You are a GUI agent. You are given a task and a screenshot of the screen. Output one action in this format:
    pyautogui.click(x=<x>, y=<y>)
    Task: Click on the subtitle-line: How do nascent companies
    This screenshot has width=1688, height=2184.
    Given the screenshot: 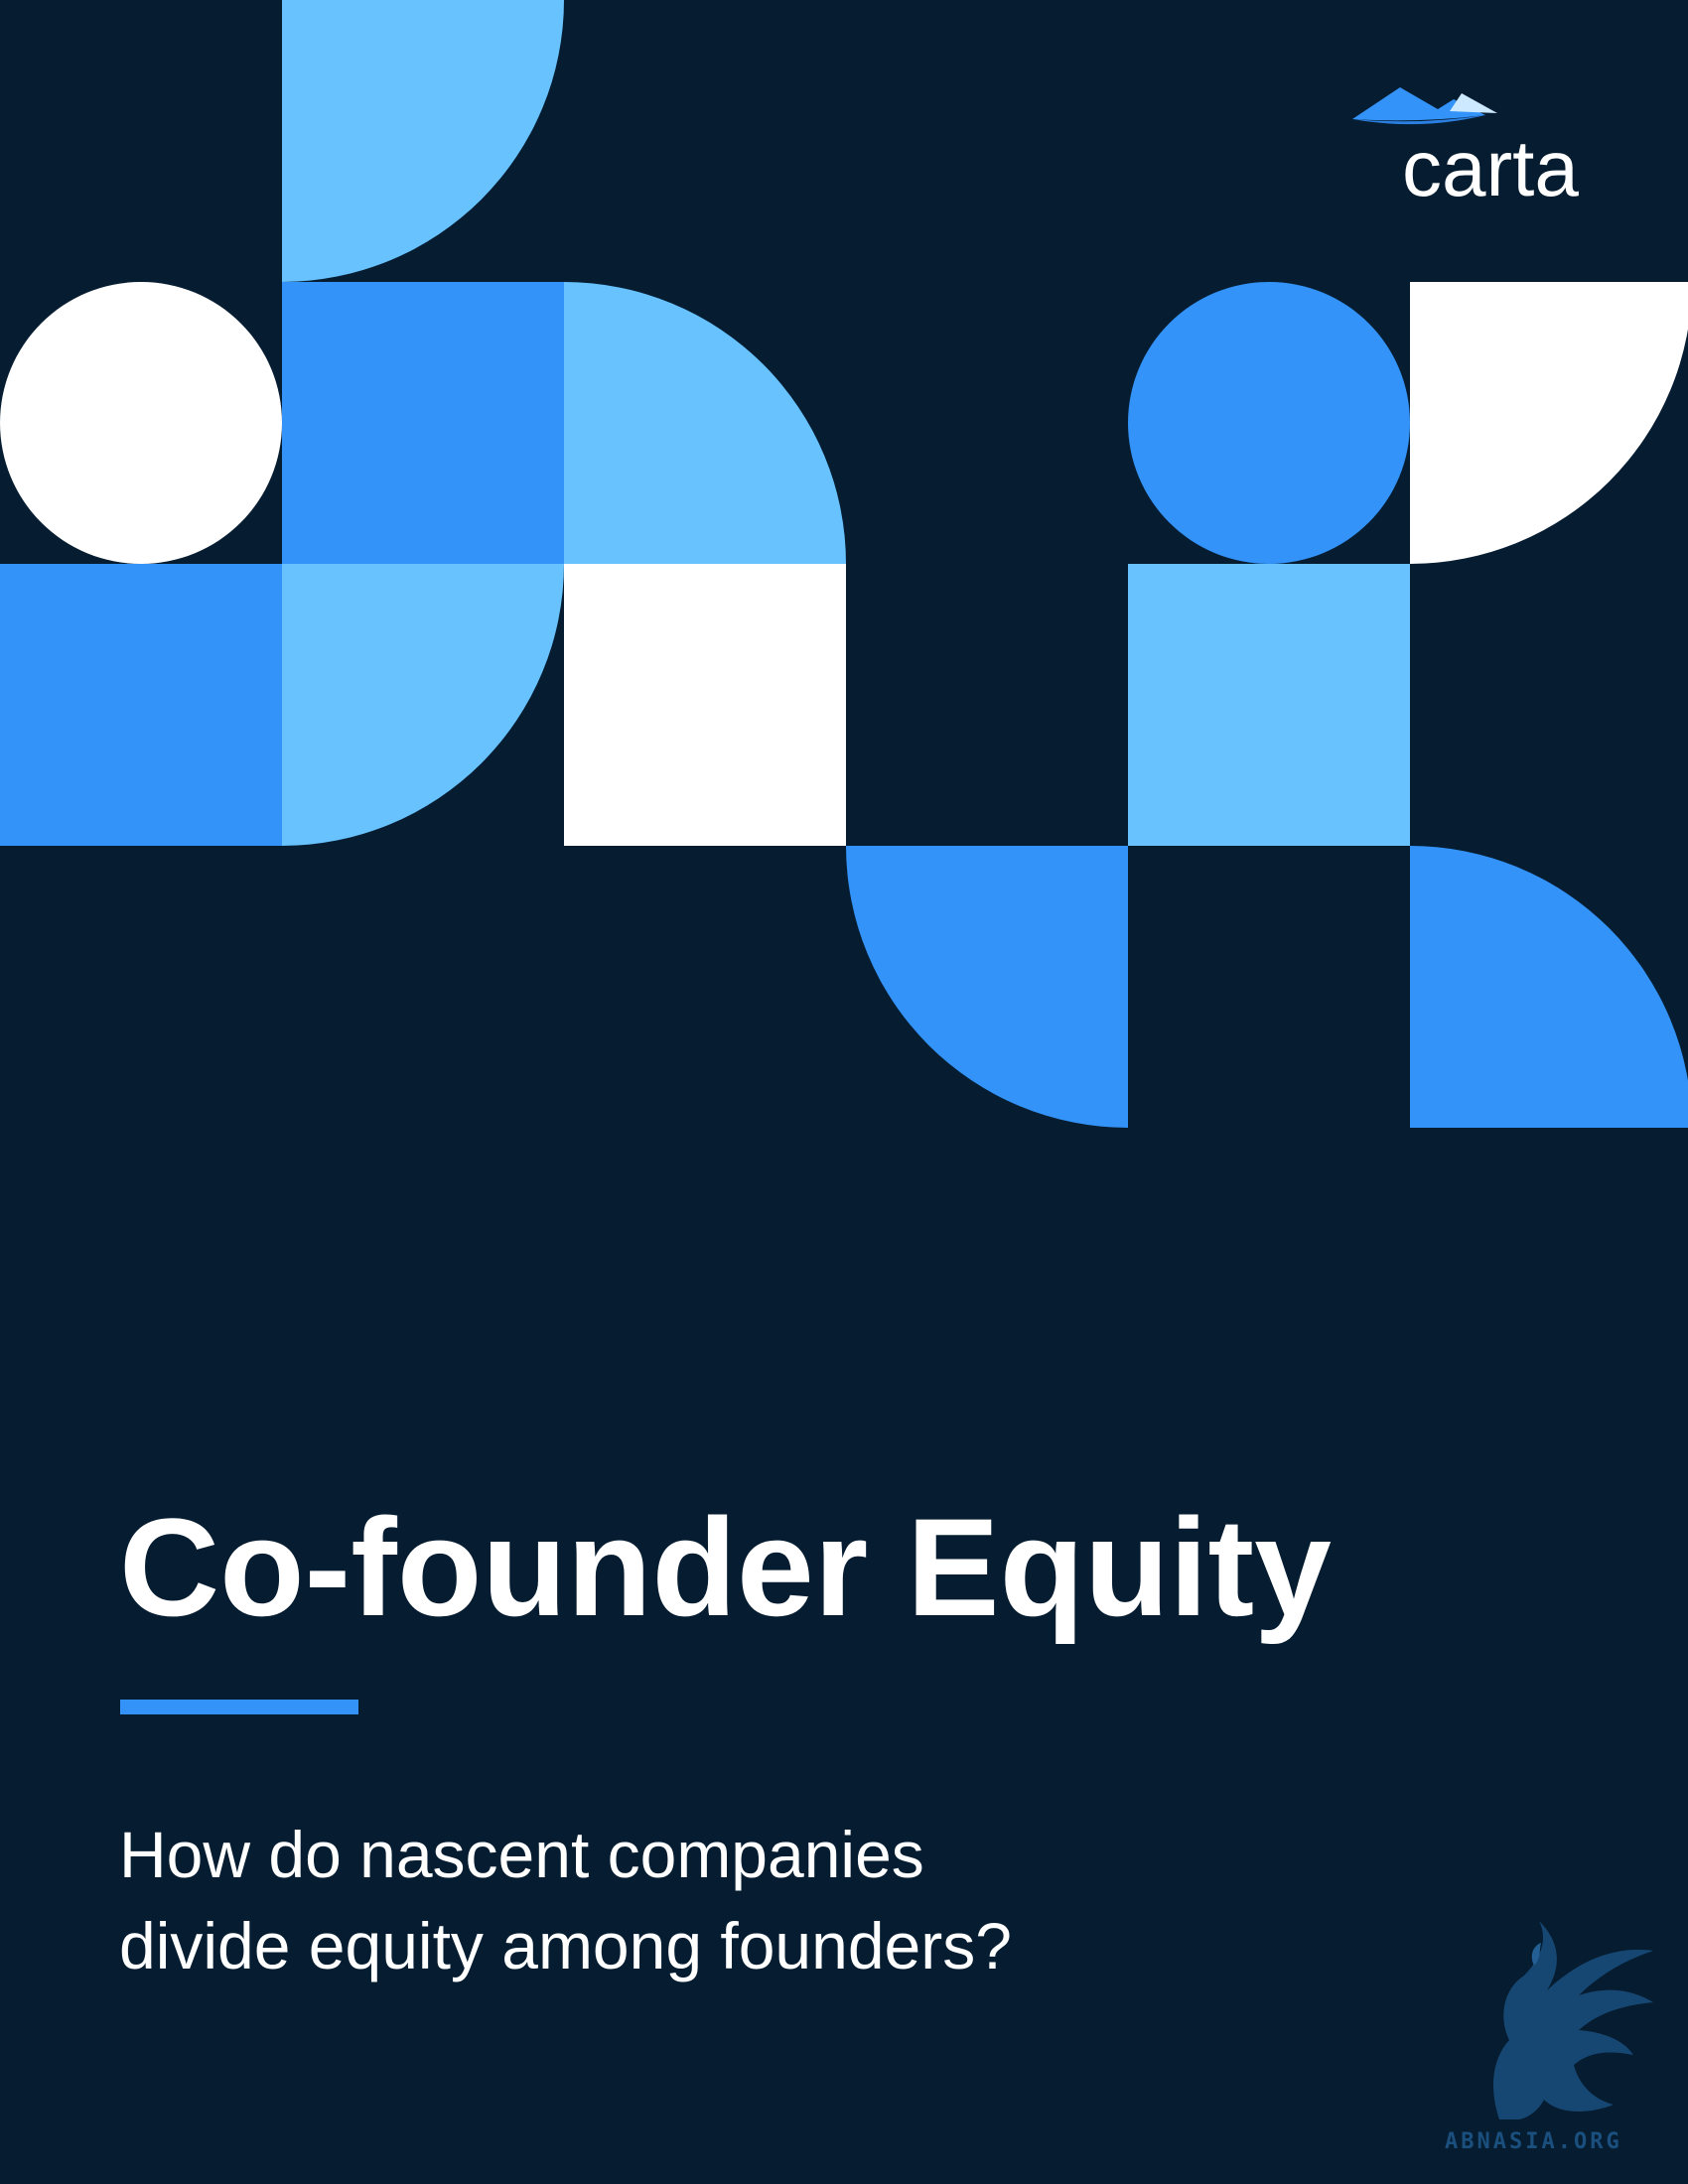 What is the action you would take?
    pyautogui.click(x=521, y=1854)
    